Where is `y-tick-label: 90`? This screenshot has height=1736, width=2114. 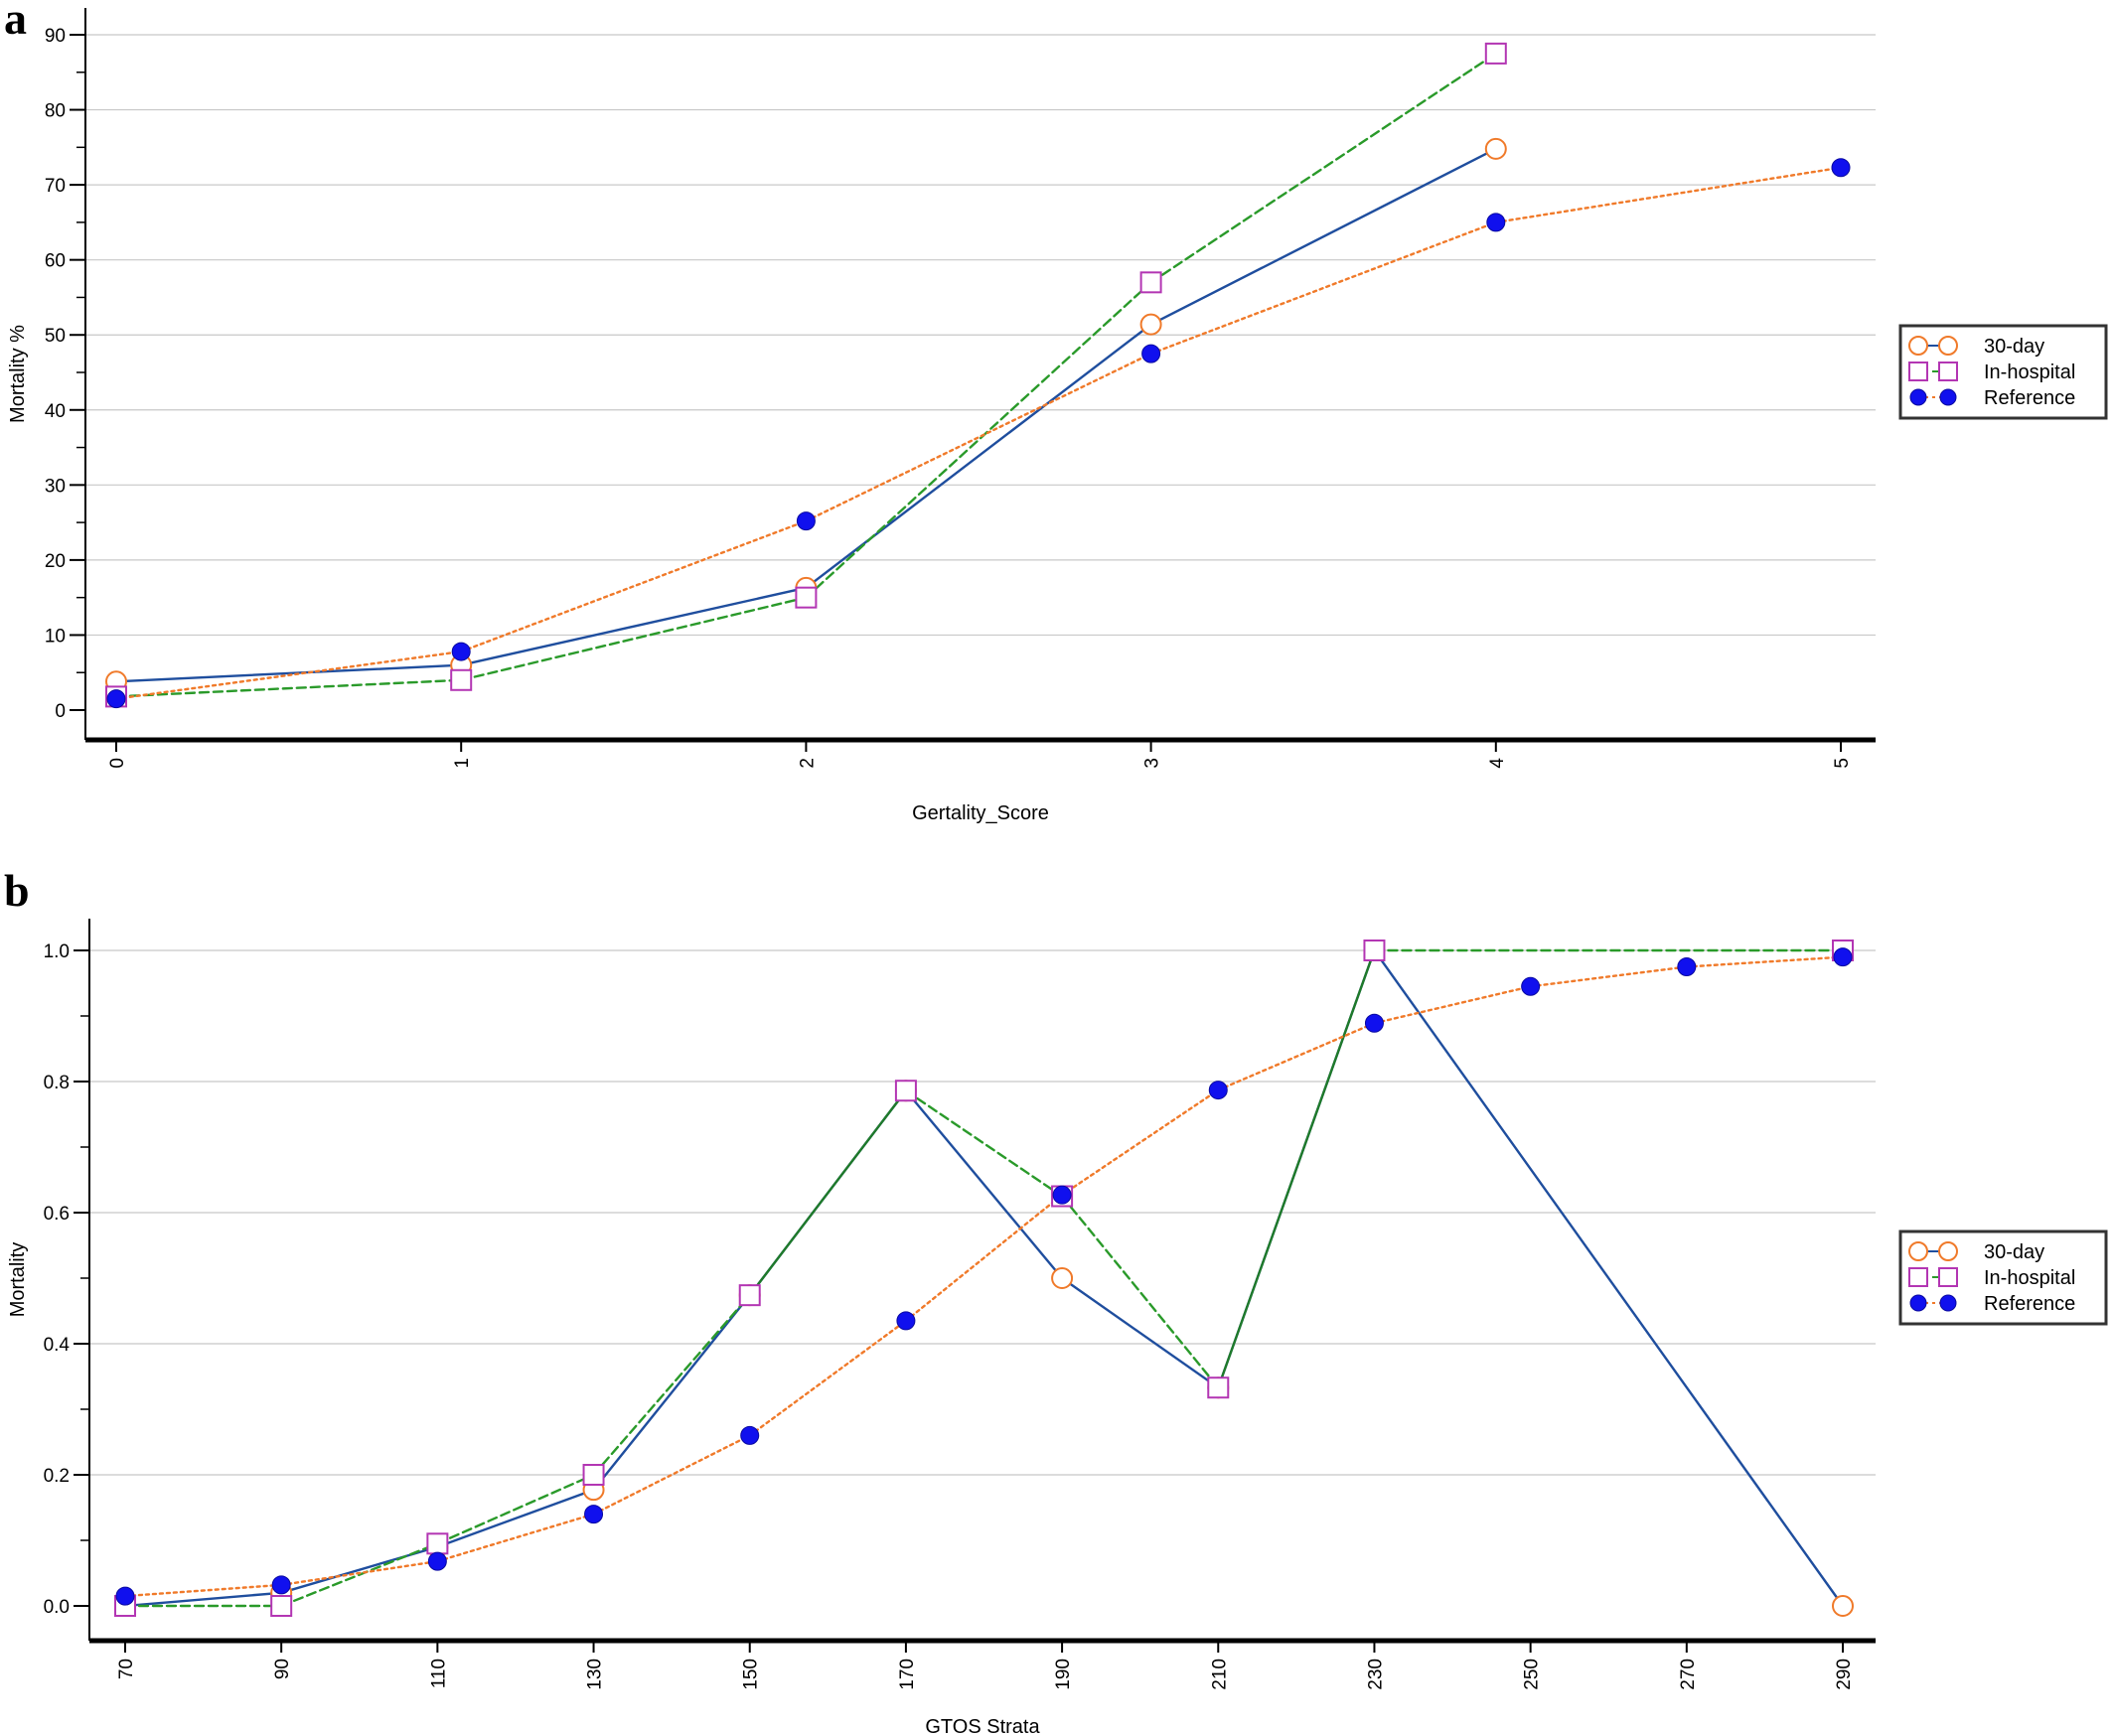 y-tick-label: 90 is located at coordinates (56, 36).